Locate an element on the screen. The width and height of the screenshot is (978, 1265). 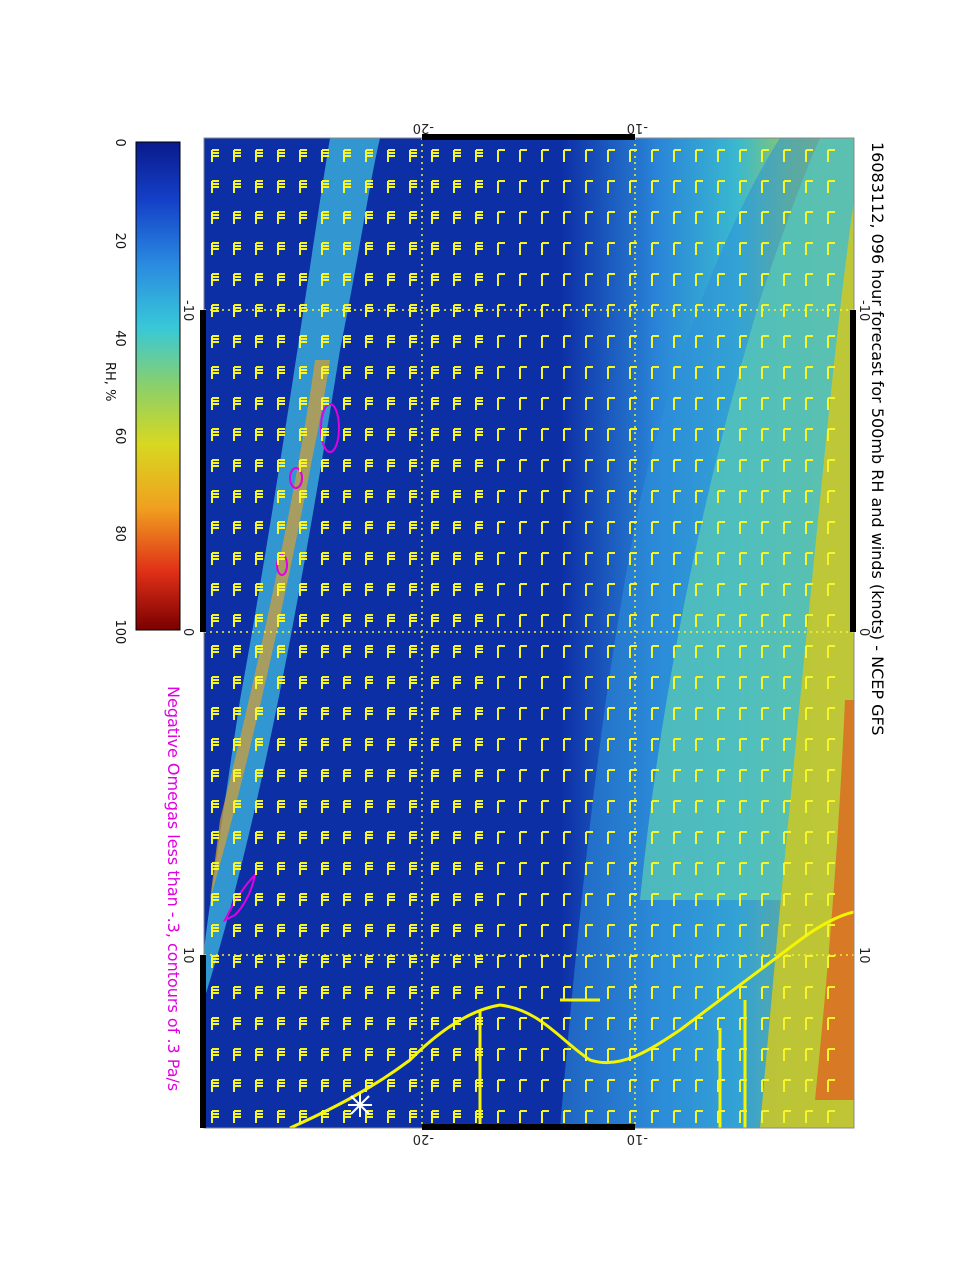
colorbar-tick-2: 40 is located at coordinates (119, 338).